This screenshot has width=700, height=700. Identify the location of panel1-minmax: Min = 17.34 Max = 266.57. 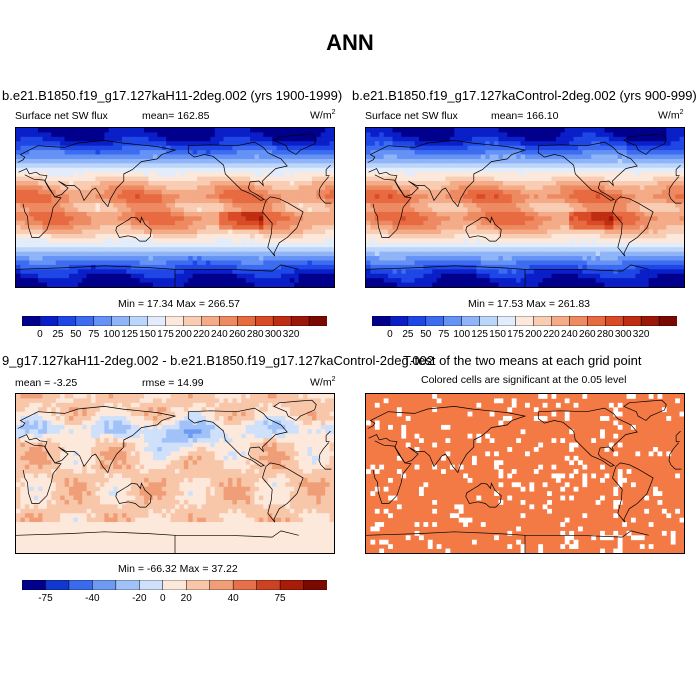
(179, 304).